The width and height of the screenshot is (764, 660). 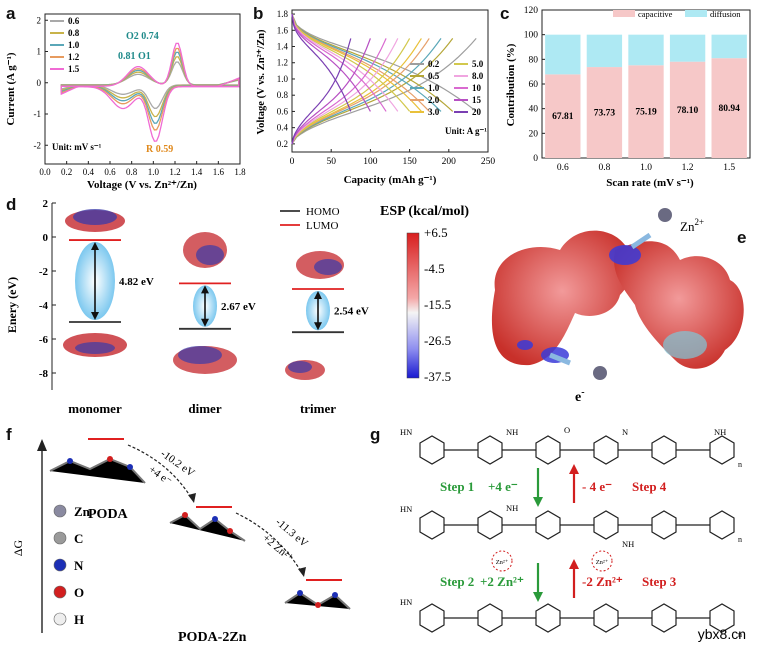 What do you see at coordinates (60, 538) in the screenshot?
I see `atom-C-icon` at bounding box center [60, 538].